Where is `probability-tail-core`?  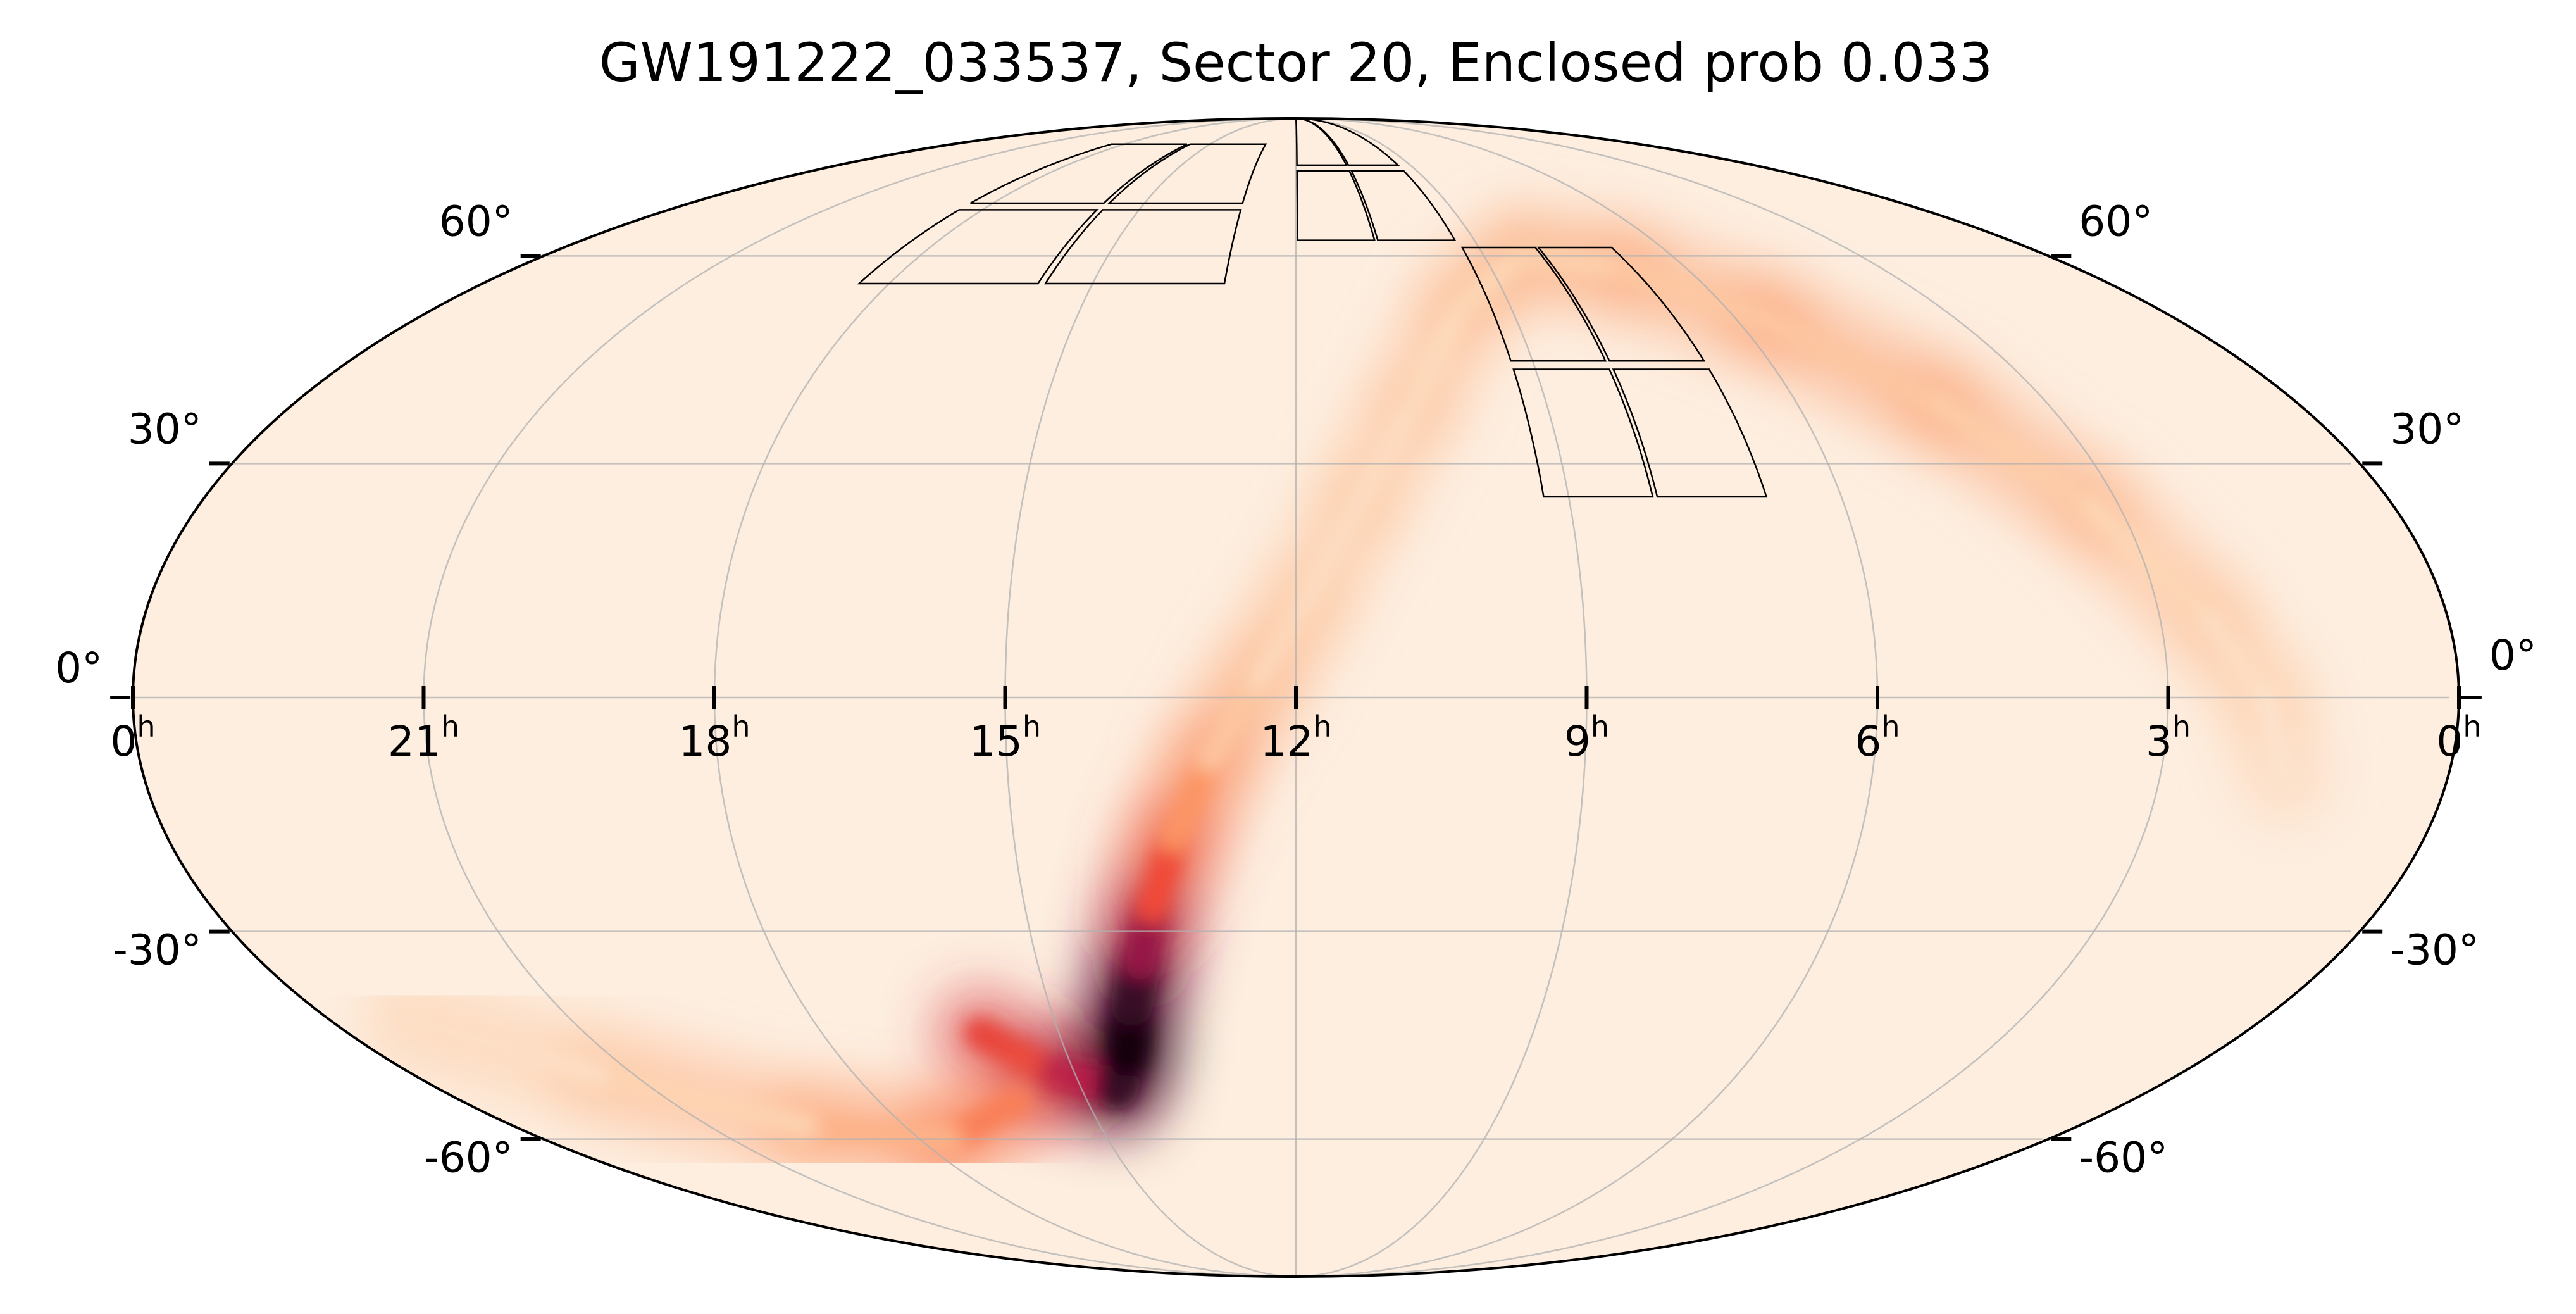
probability-tail-core is located at coordinates (716, 1081).